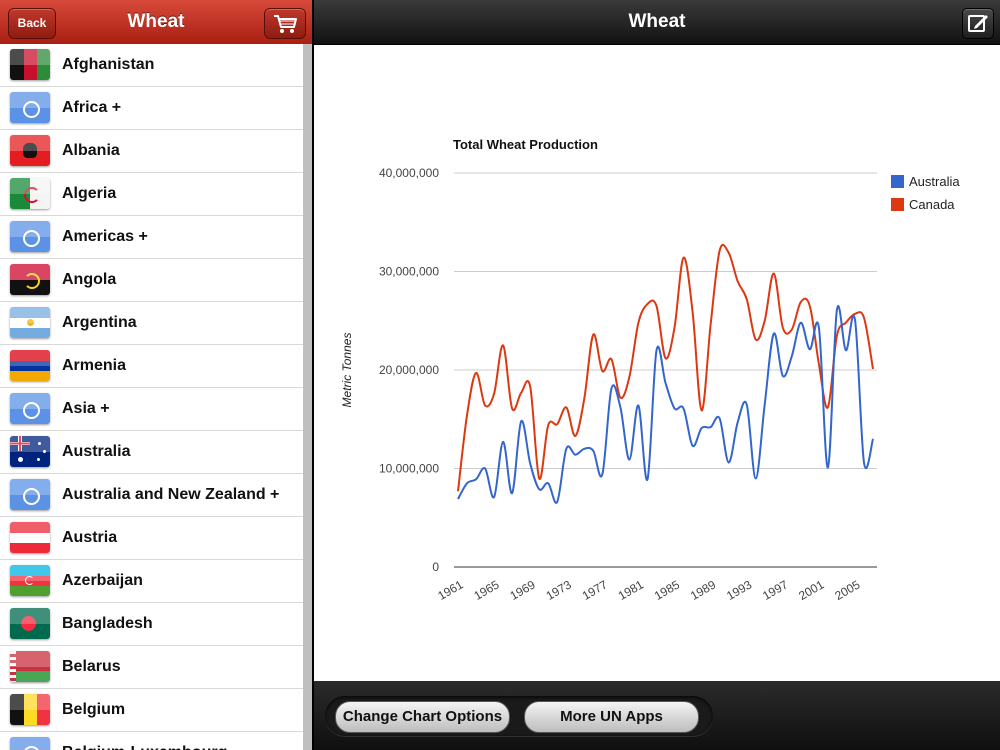 This screenshot has height=750, width=1000. What do you see at coordinates (90, 537) in the screenshot?
I see `country-label: Austria` at bounding box center [90, 537].